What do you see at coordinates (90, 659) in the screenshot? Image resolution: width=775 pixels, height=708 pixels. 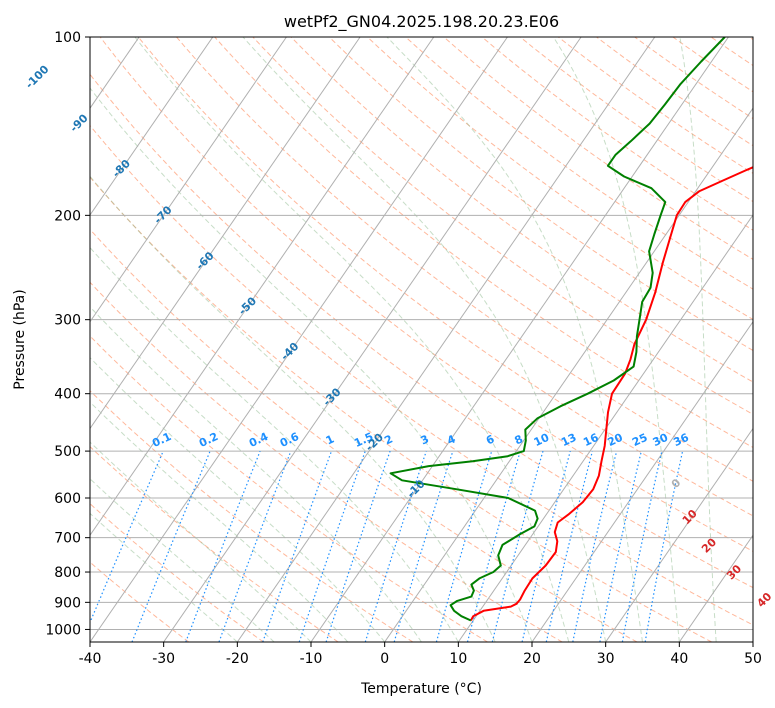 I see `x-tick-label: -40` at bounding box center [90, 659].